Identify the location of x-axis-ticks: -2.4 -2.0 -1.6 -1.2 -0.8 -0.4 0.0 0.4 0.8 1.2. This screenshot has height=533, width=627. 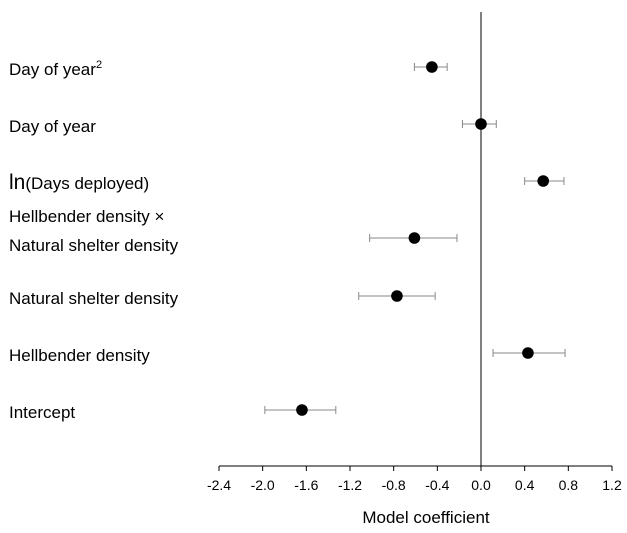
(414, 479).